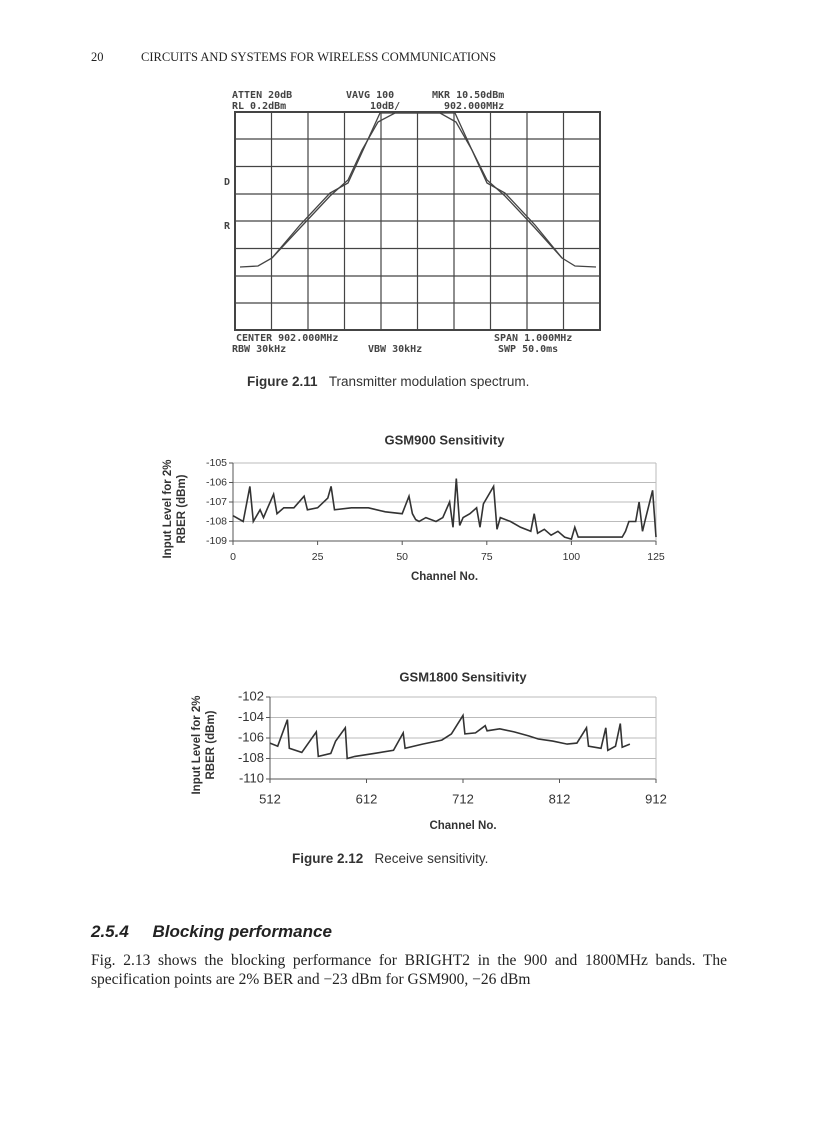 The width and height of the screenshot is (816, 1123). Describe the element at coordinates (533, 338) in the screenshot. I see `spectrum-text: SPAN 1.000MHz` at that location.